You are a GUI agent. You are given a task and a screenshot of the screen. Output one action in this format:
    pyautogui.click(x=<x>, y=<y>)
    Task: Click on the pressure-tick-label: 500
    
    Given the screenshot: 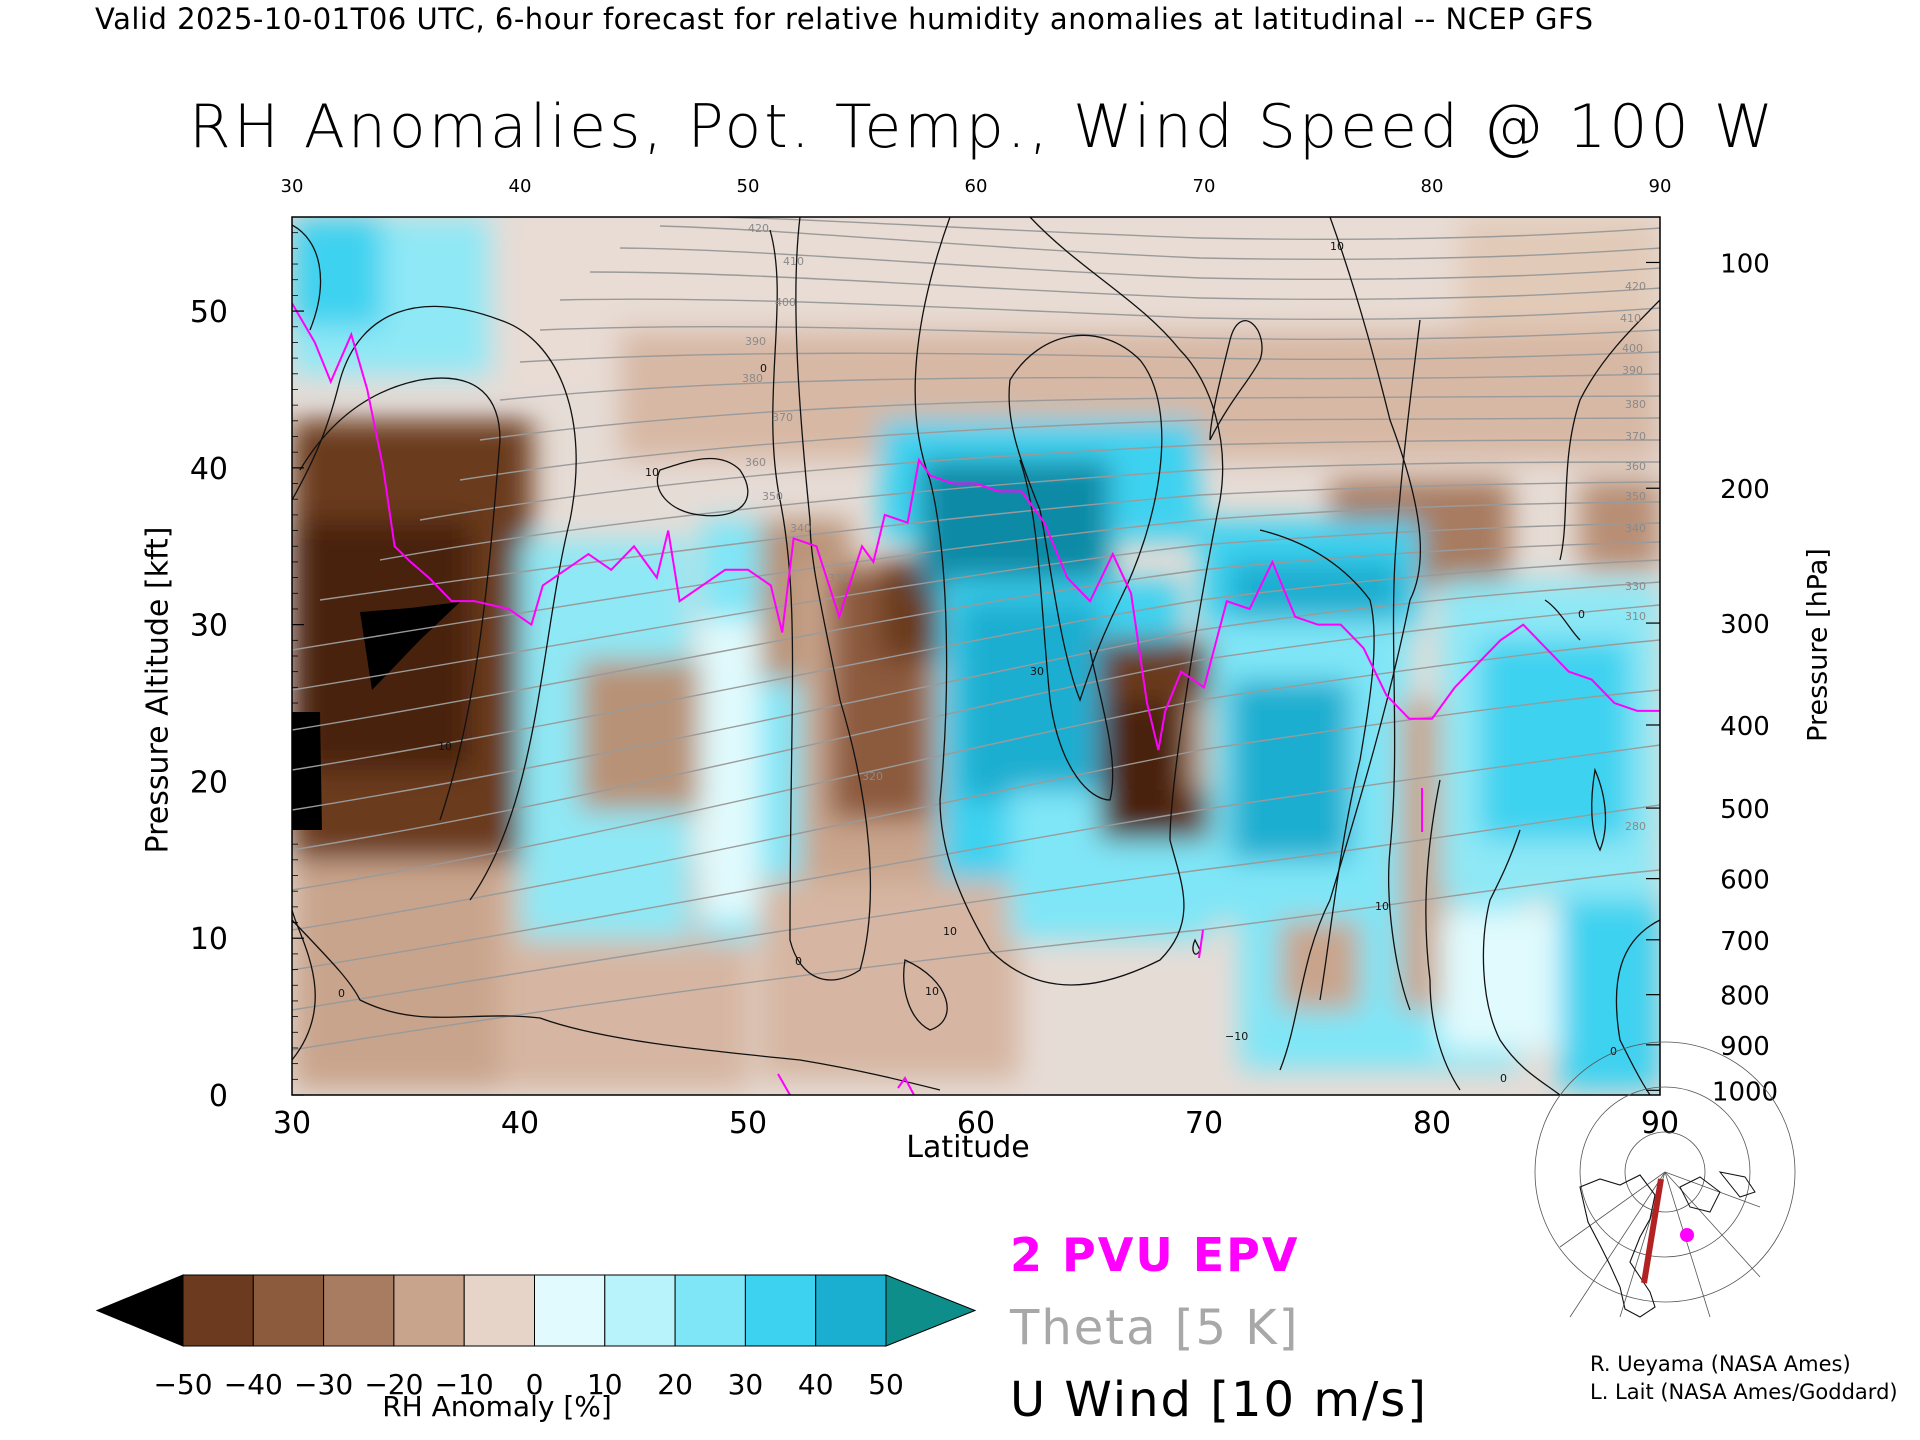 What is the action you would take?
    pyautogui.click(x=1745, y=810)
    